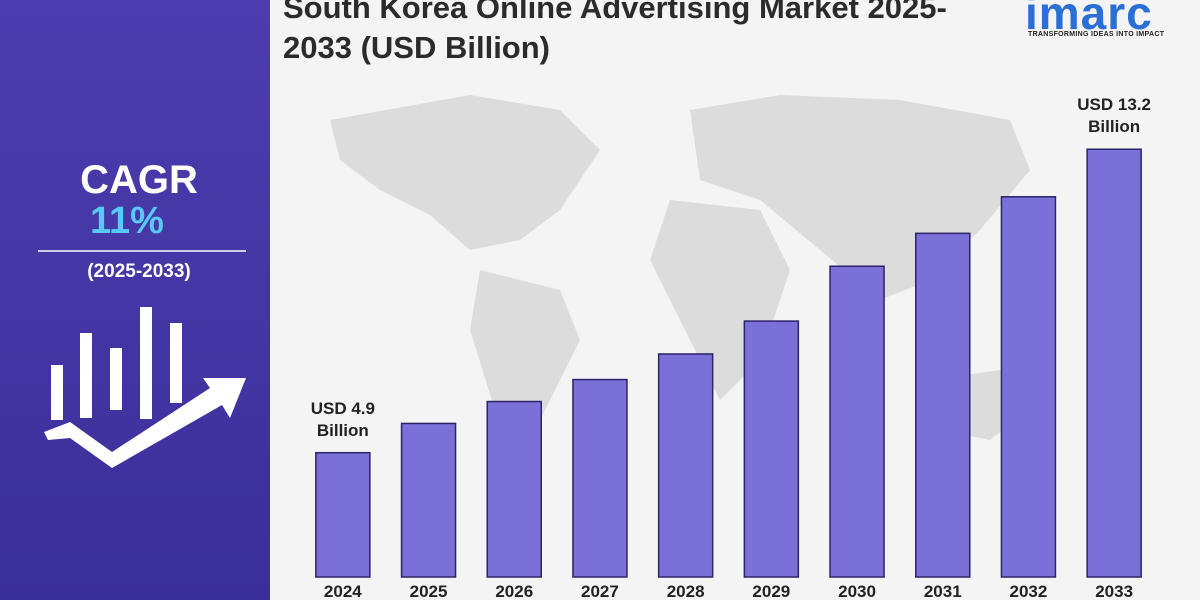  Describe the element at coordinates (857, 591) in the screenshot. I see `x-tick-label: 2030` at that location.